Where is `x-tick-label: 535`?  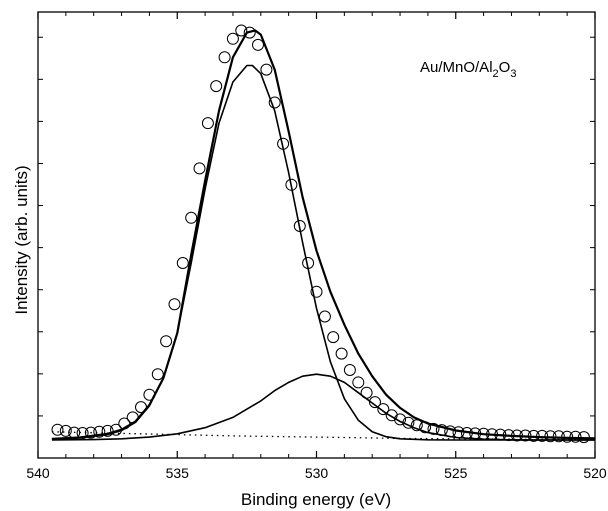 x-tick-label: 535 is located at coordinates (178, 473).